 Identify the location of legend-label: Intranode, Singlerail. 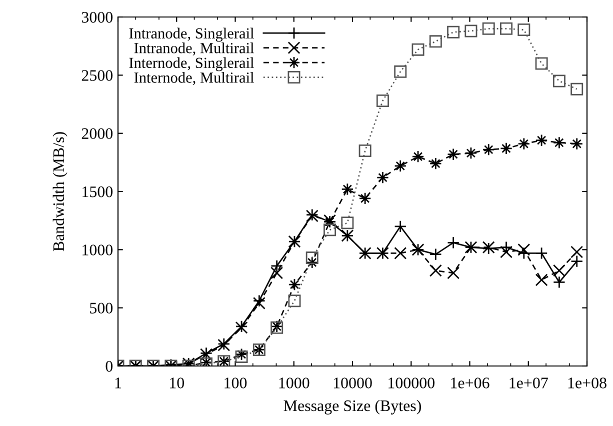
(191, 35).